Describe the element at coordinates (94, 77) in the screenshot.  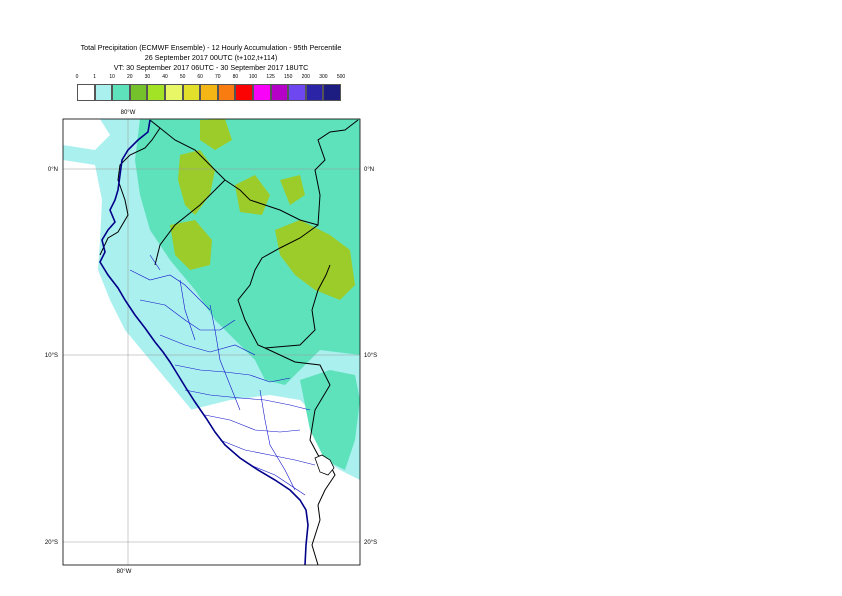
I see `legend-label: 1` at that location.